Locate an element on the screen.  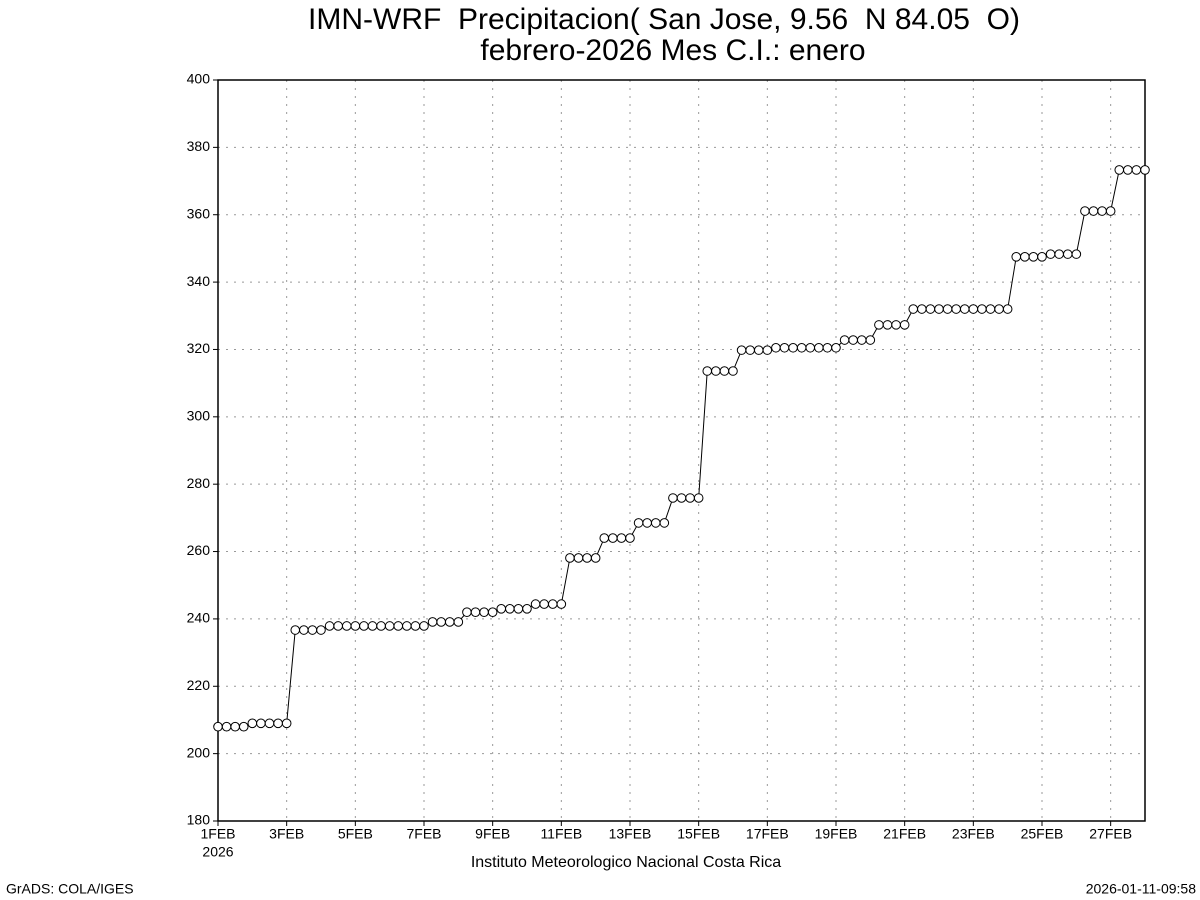
y-tick-label: 240 is located at coordinates (199, 618).